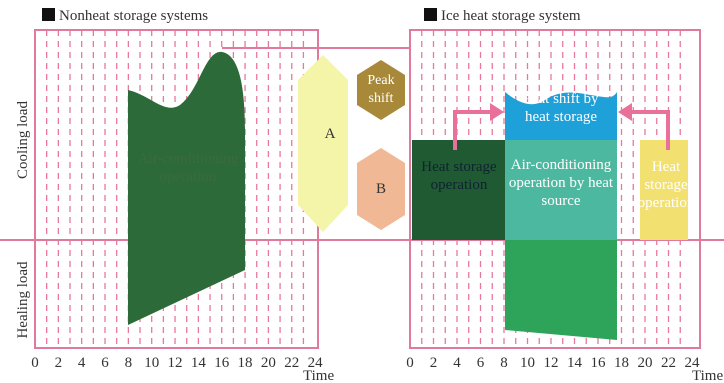  I want to click on y-label: Healing load, so click(23, 300).